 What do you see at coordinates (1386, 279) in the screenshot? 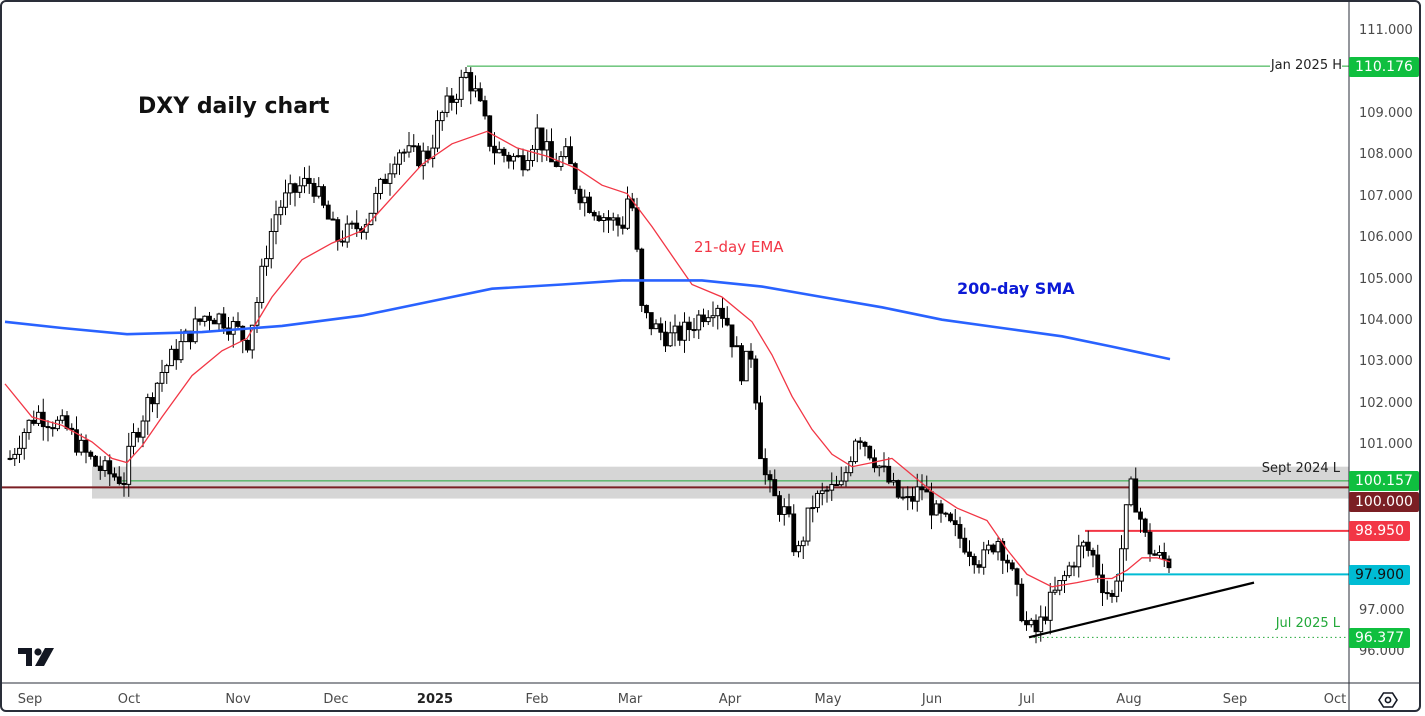
I see `y-tick: 105.000` at bounding box center [1386, 279].